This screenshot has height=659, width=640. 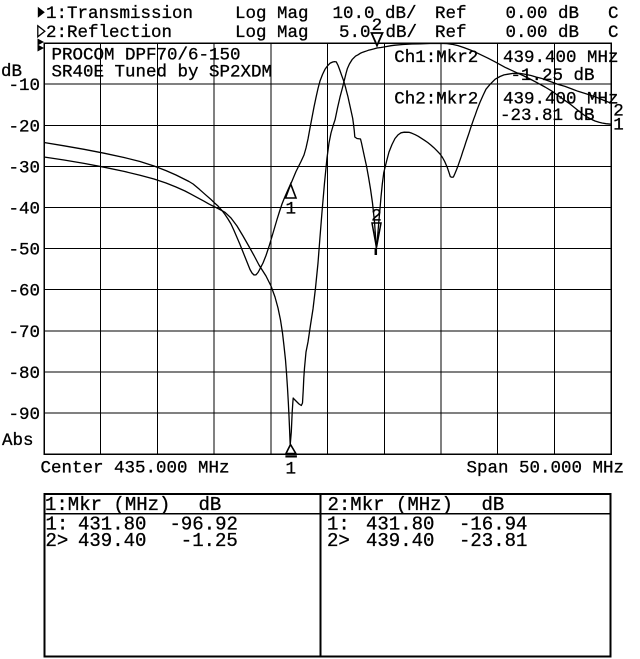 What do you see at coordinates (24, 127) in the screenshot?
I see `svg-text: -20` at bounding box center [24, 127].